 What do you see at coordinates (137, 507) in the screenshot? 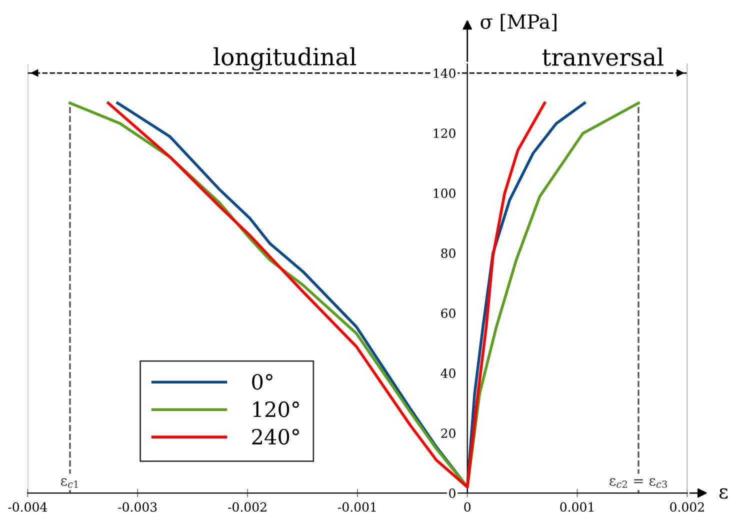
I see `x-tick-label: -0.003` at bounding box center [137, 507].